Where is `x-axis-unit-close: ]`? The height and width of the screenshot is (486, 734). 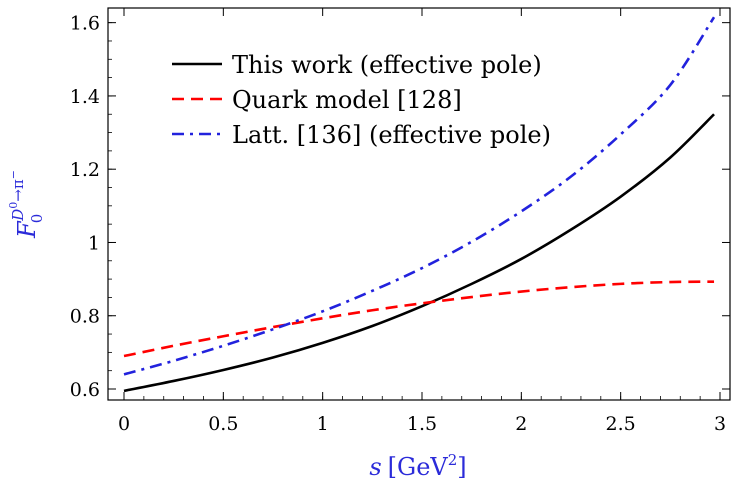 x-axis-unit-close: ] is located at coordinates (461, 467).